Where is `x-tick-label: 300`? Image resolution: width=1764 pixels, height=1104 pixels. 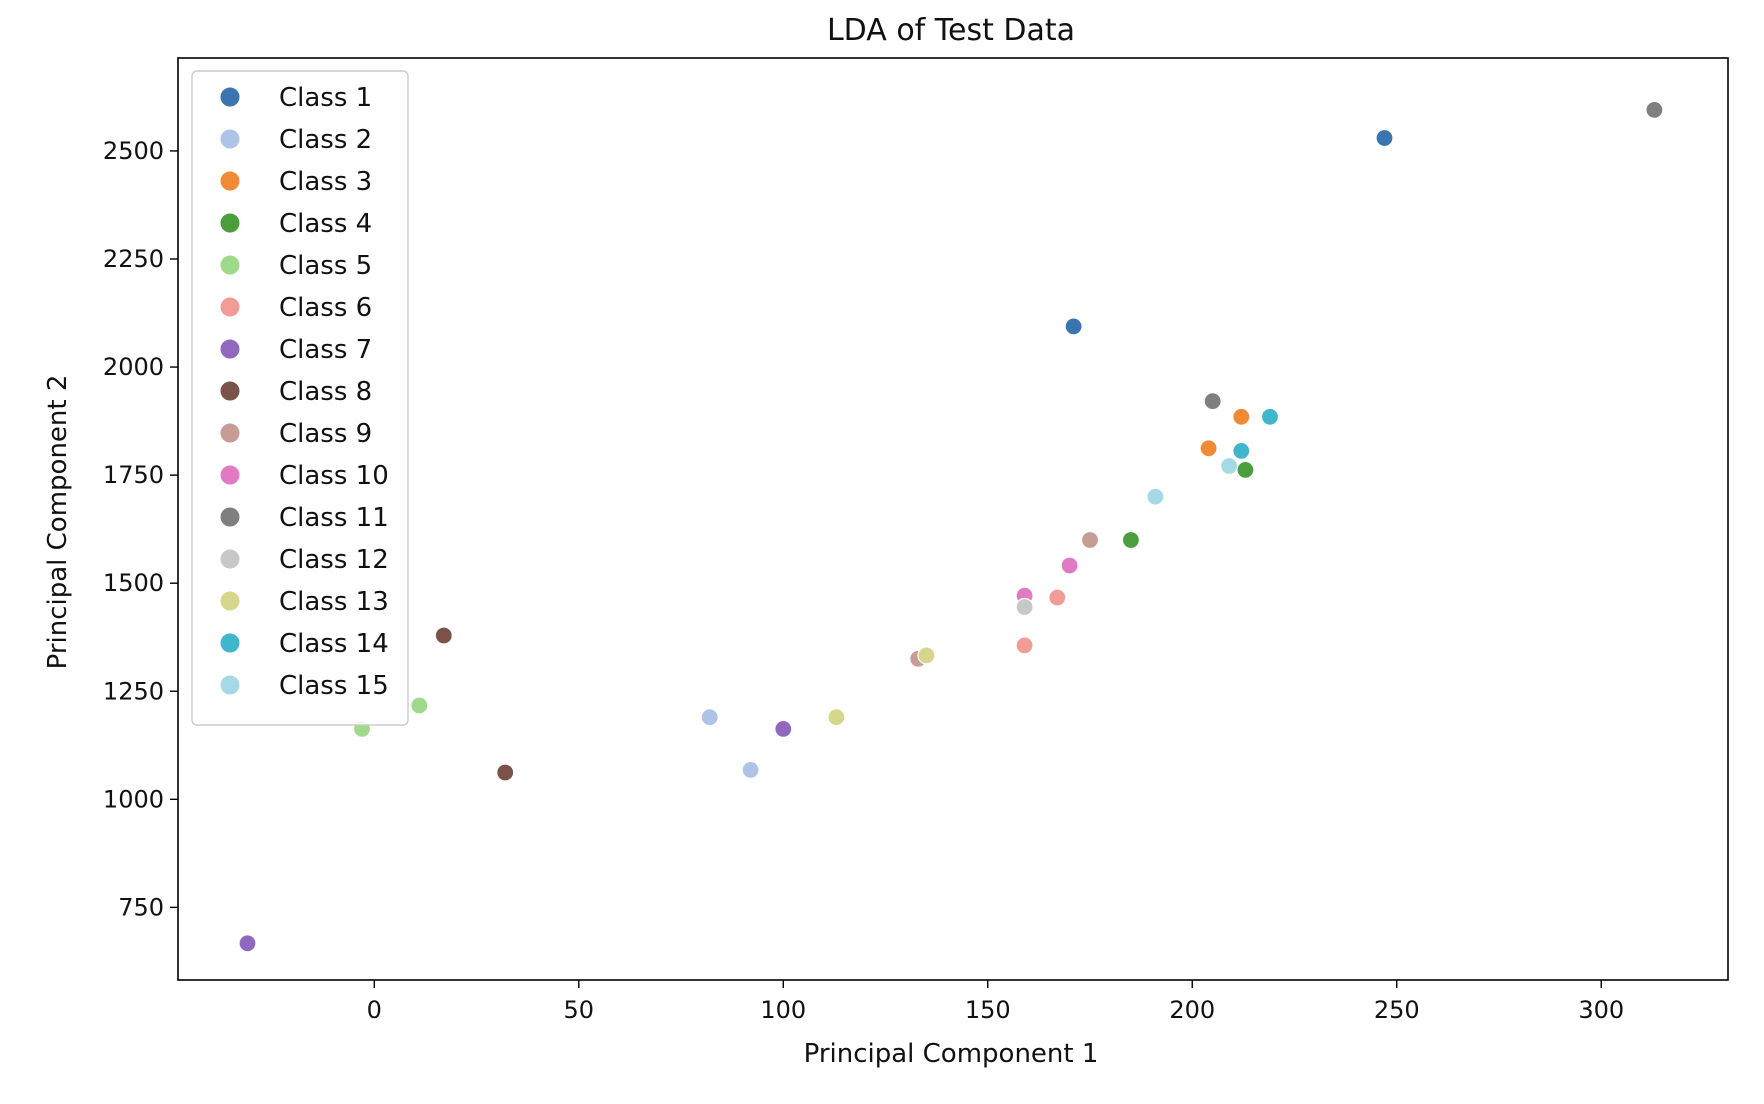 x-tick-label: 300 is located at coordinates (1601, 1010).